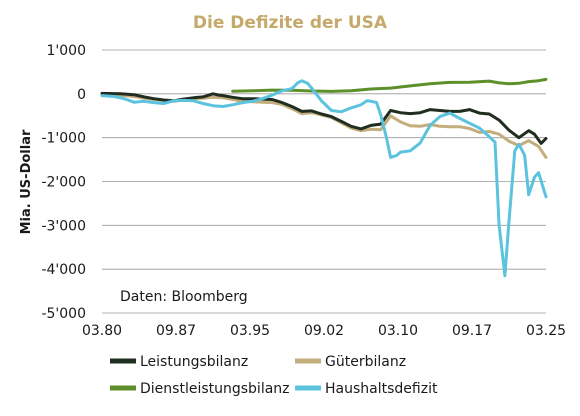 The width and height of the screenshot is (580, 416). What do you see at coordinates (81, 95) in the screenshot?
I see `y-tick-label: 0` at bounding box center [81, 95].